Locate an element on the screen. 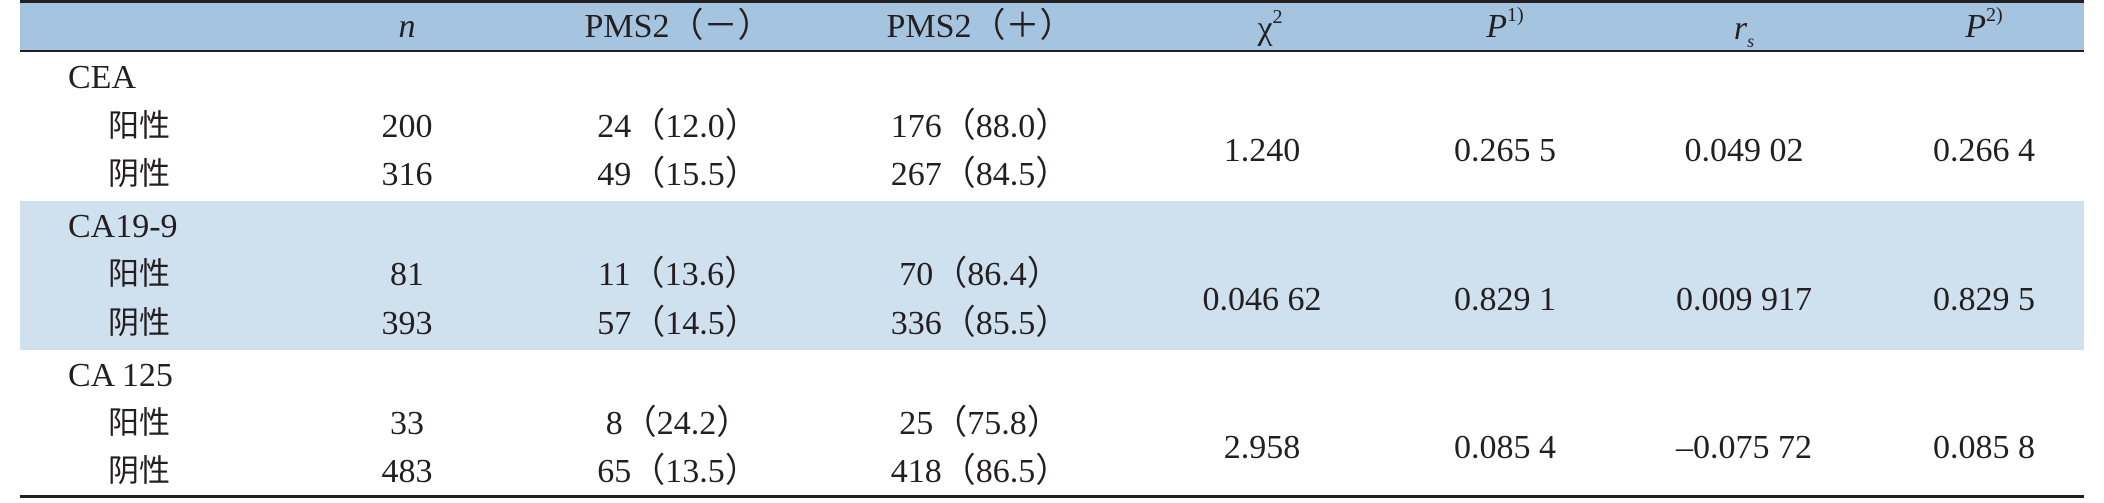 This screenshot has height=503, width=2104. cell-n: 483 is located at coordinates (407, 471).